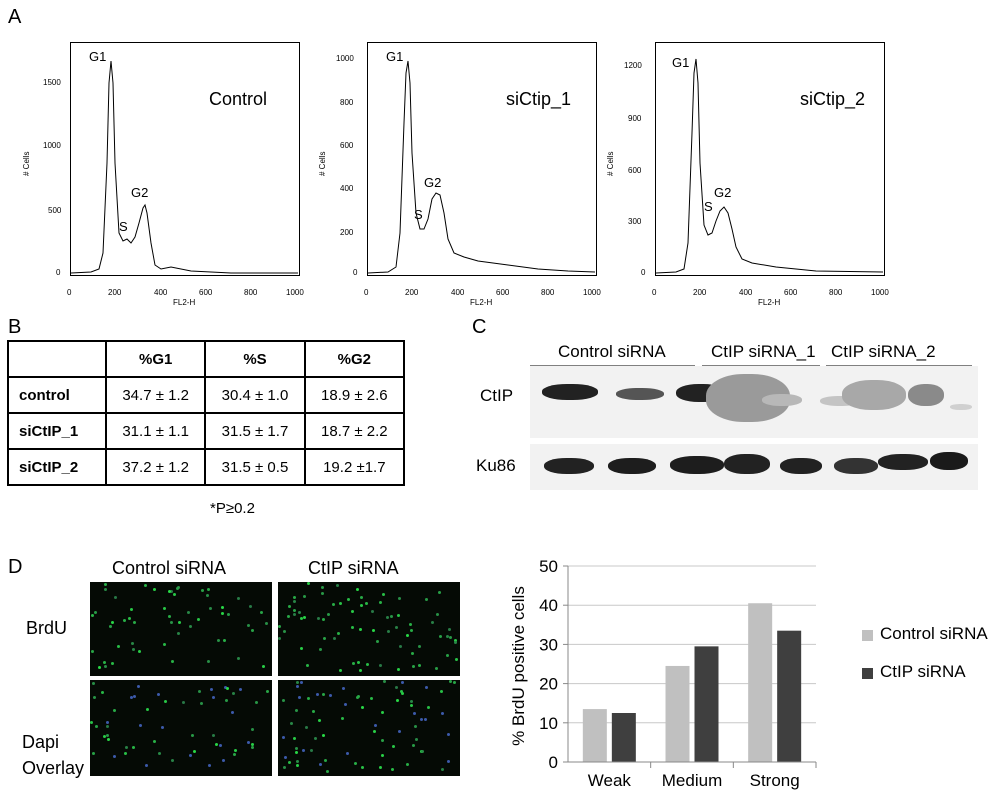 This screenshot has width=1008, height=800. What do you see at coordinates (836, 292) in the screenshot?
I see `x-tick: 800` at bounding box center [836, 292].